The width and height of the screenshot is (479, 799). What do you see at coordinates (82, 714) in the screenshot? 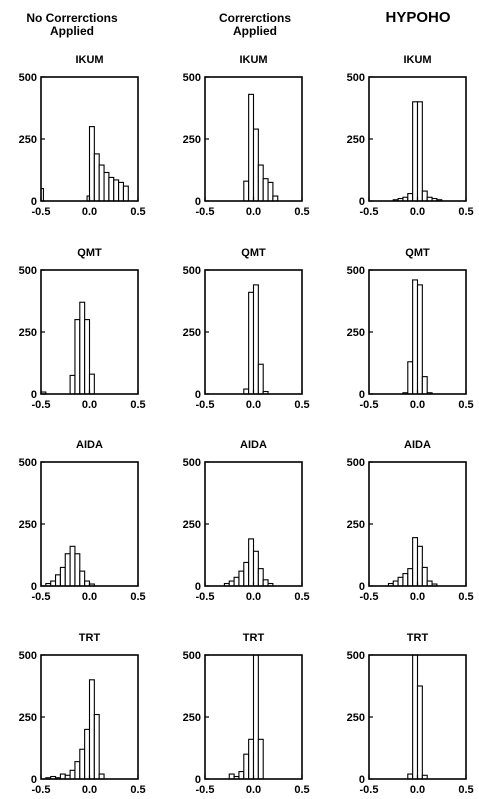
I see `histogram-panel-9: TRT 0 250 500 -0.5 0.0 0.5` at bounding box center [82, 714].